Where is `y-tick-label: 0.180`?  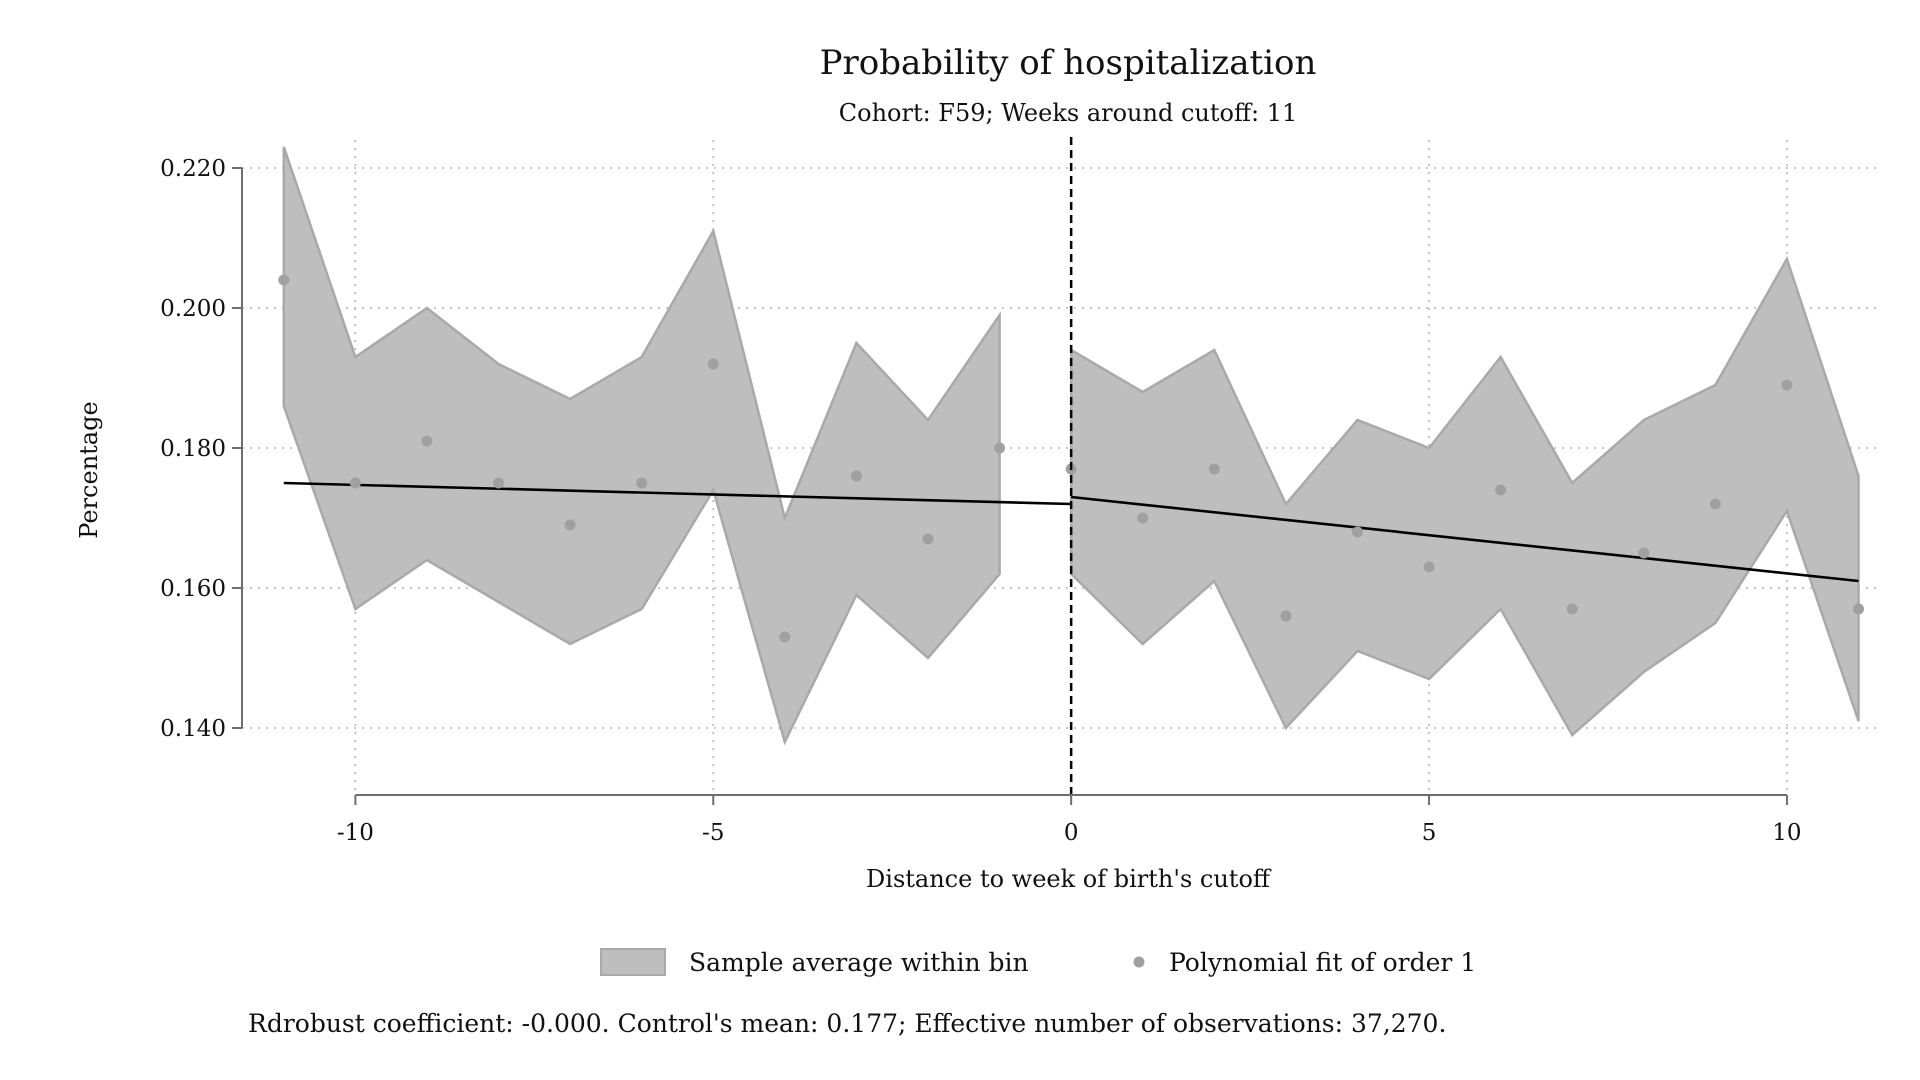
y-tick-label: 0.180 is located at coordinates (193, 449).